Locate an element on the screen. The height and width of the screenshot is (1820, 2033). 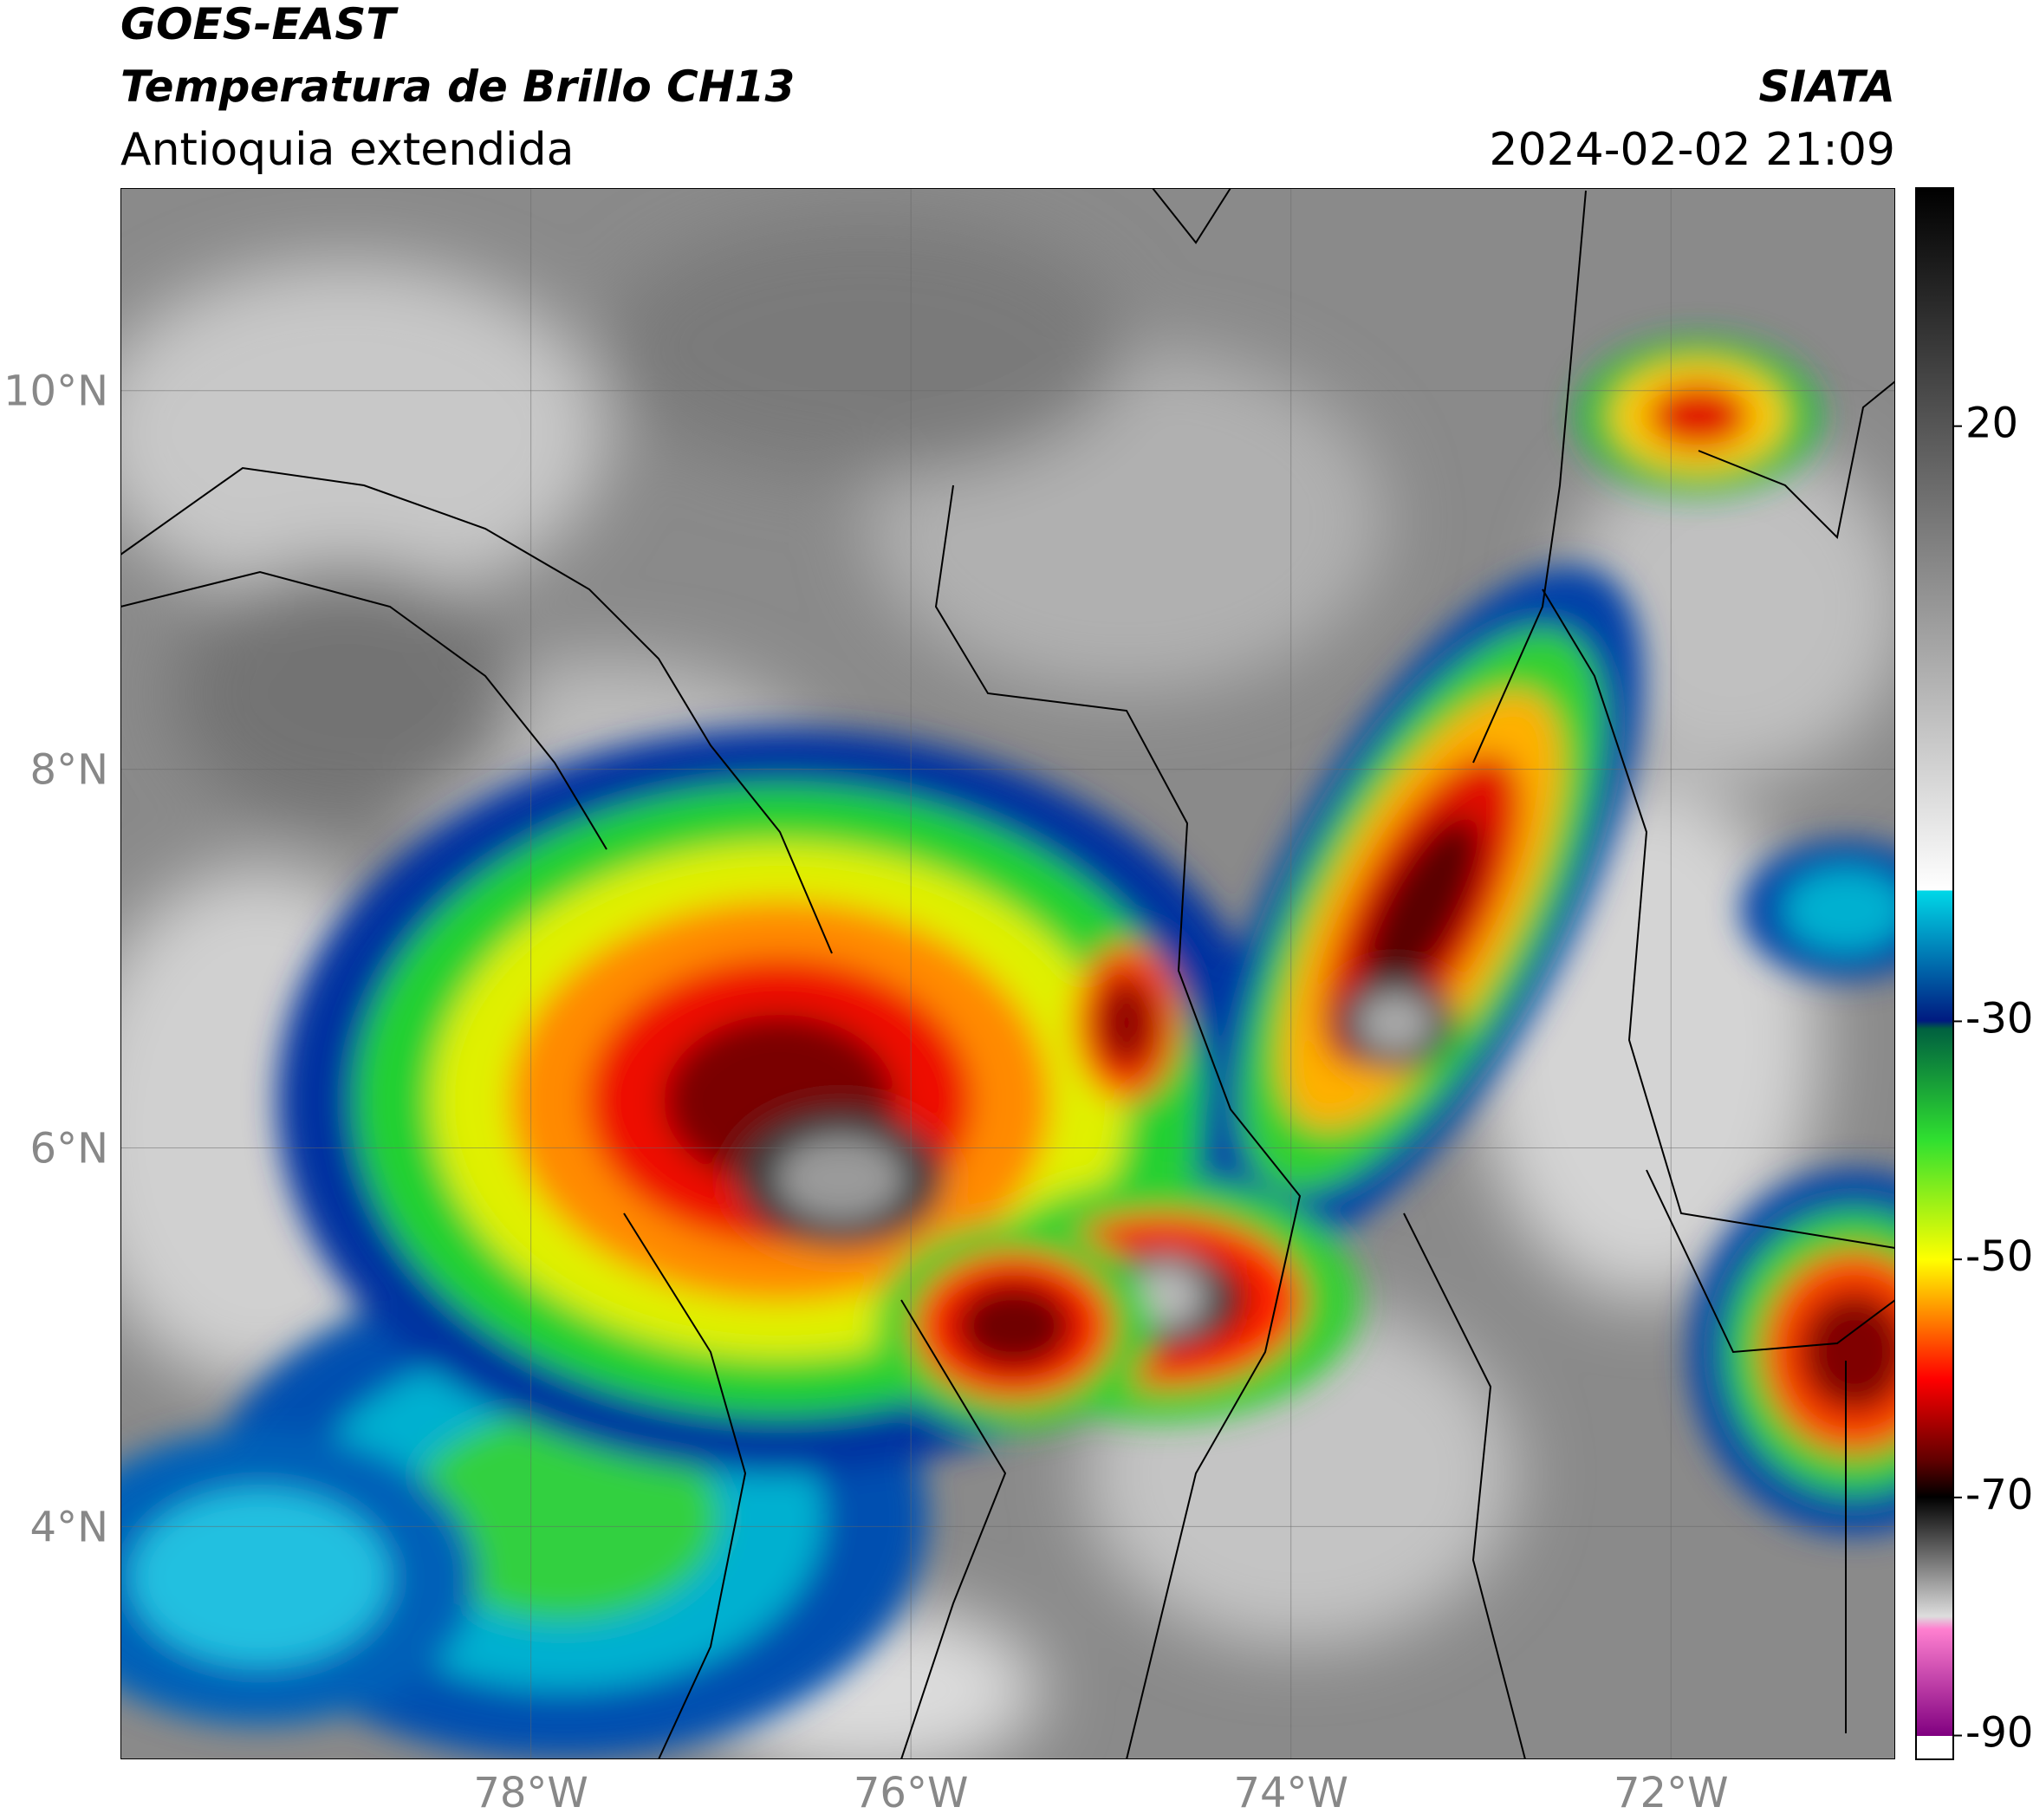
region: Antioquia extendida is located at coordinates (347, 150).